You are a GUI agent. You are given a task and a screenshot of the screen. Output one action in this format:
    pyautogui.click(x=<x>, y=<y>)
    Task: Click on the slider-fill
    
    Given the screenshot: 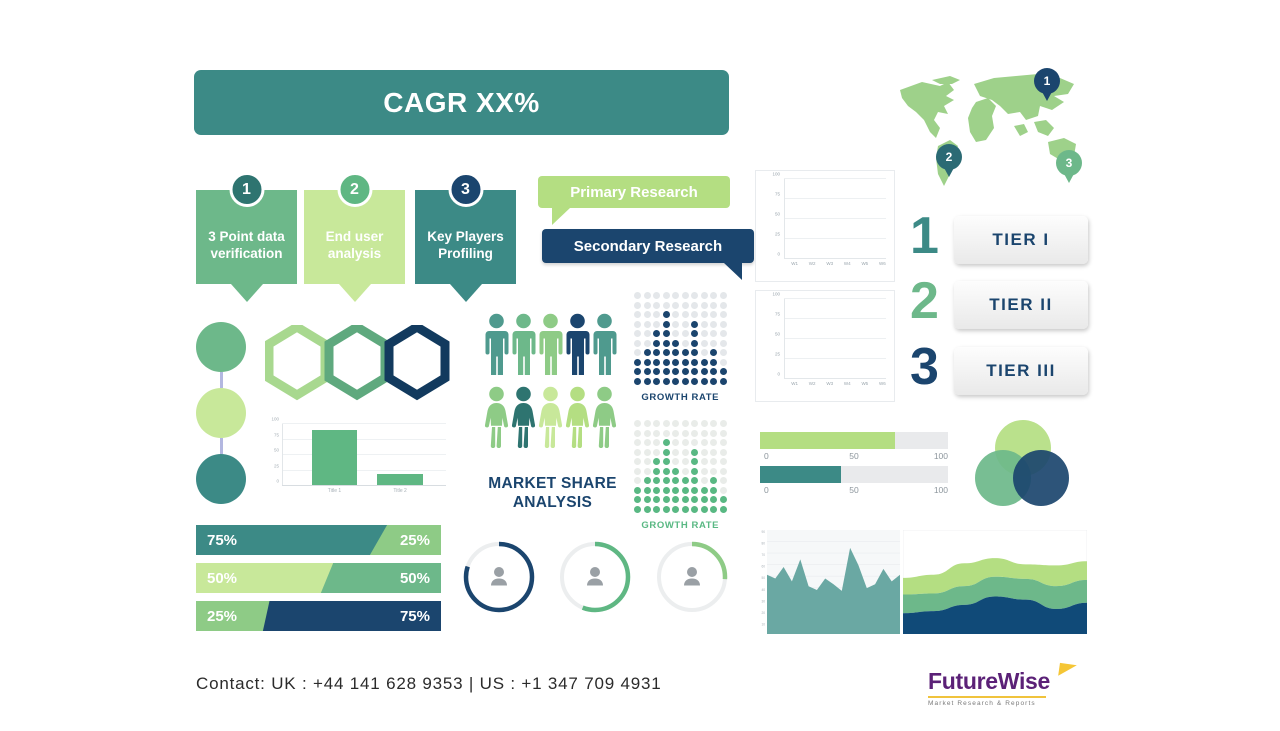 What is the action you would take?
    pyautogui.click(x=828, y=440)
    